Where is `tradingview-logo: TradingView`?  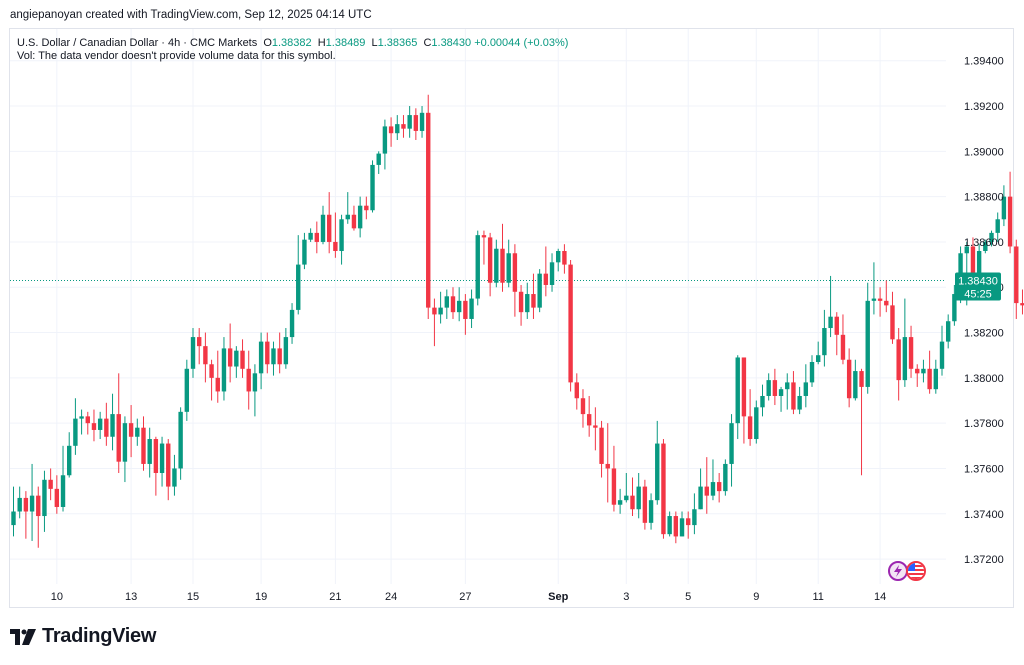
tradingview-logo: TradingView is located at coordinates (83, 636).